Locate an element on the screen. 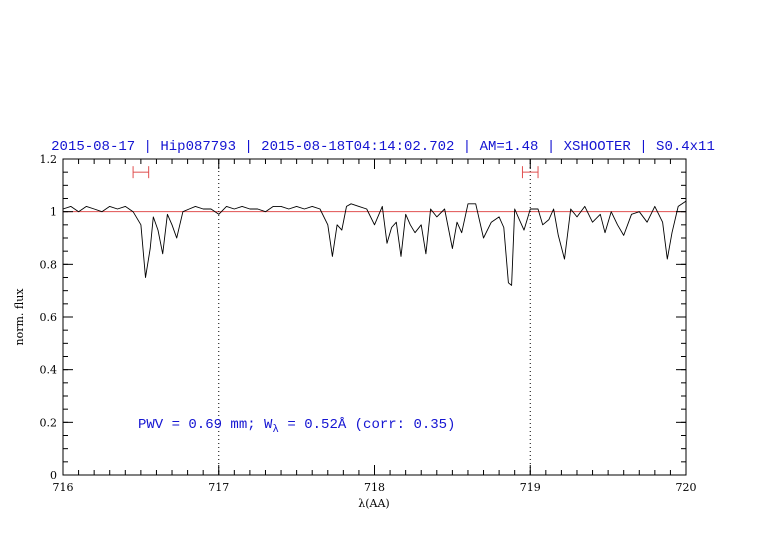 This screenshot has height=542, width=782. y-tick-label: 0.4 is located at coordinates (49, 370).